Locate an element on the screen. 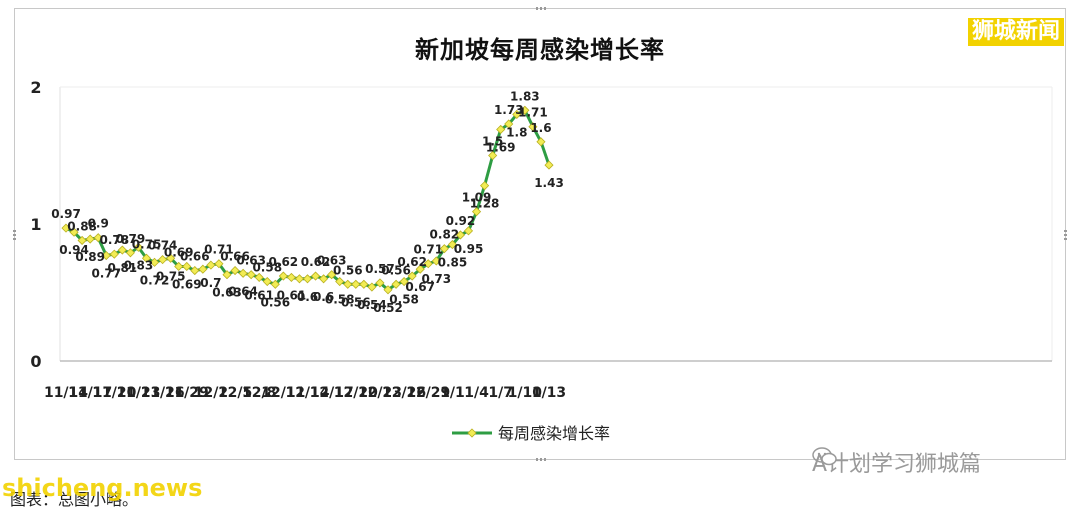 This screenshot has width=1080, height=510. data-label: 0.95 is located at coordinates (469, 249).